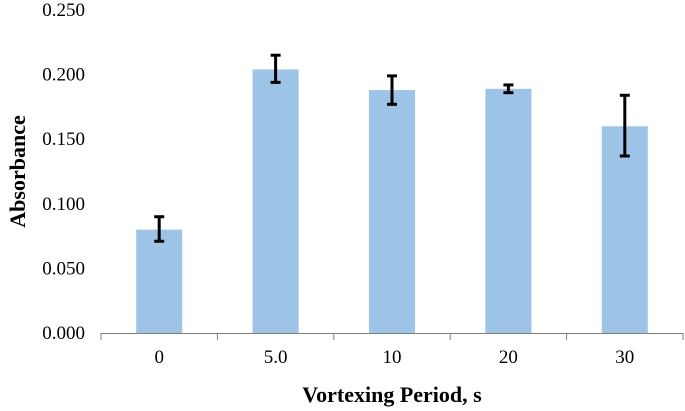 The height and width of the screenshot is (411, 685). Describe the element at coordinates (63, 10) in the screenshot. I see `y-tick-label: 0.250` at that location.